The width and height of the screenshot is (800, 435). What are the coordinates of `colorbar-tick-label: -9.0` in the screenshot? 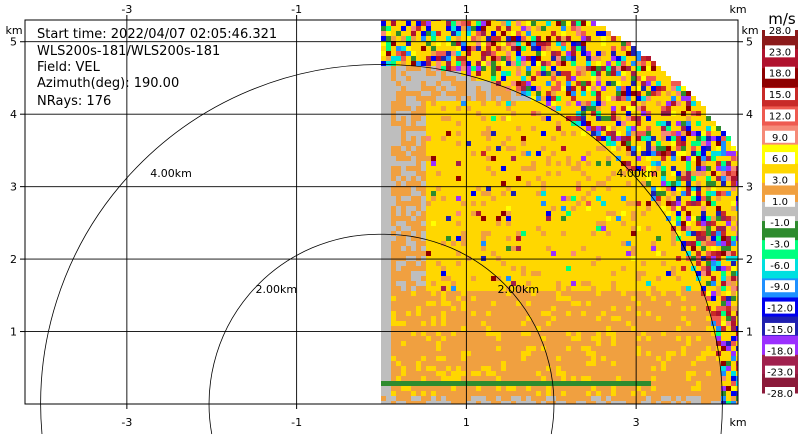 It's located at (780, 287).